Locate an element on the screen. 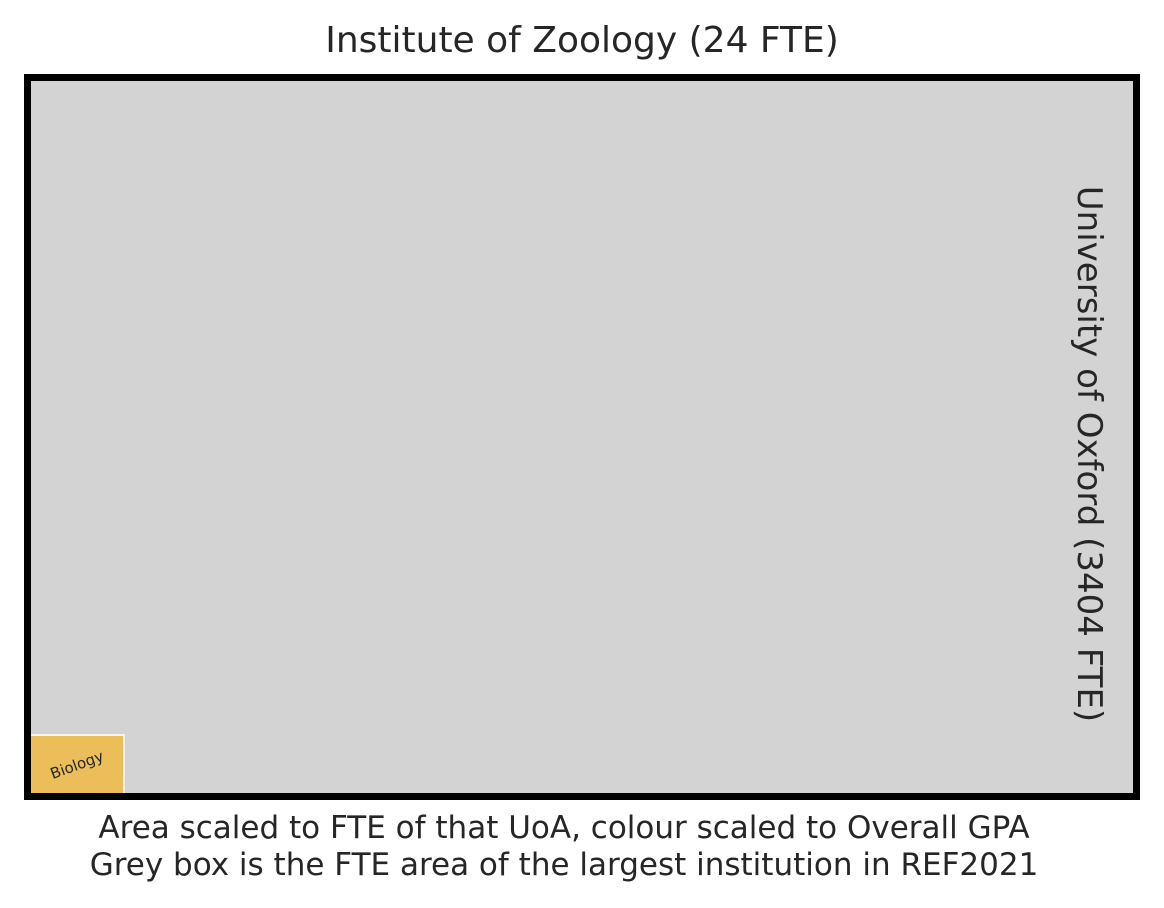  uoa-label-biology: Biology is located at coordinates (77, 764).